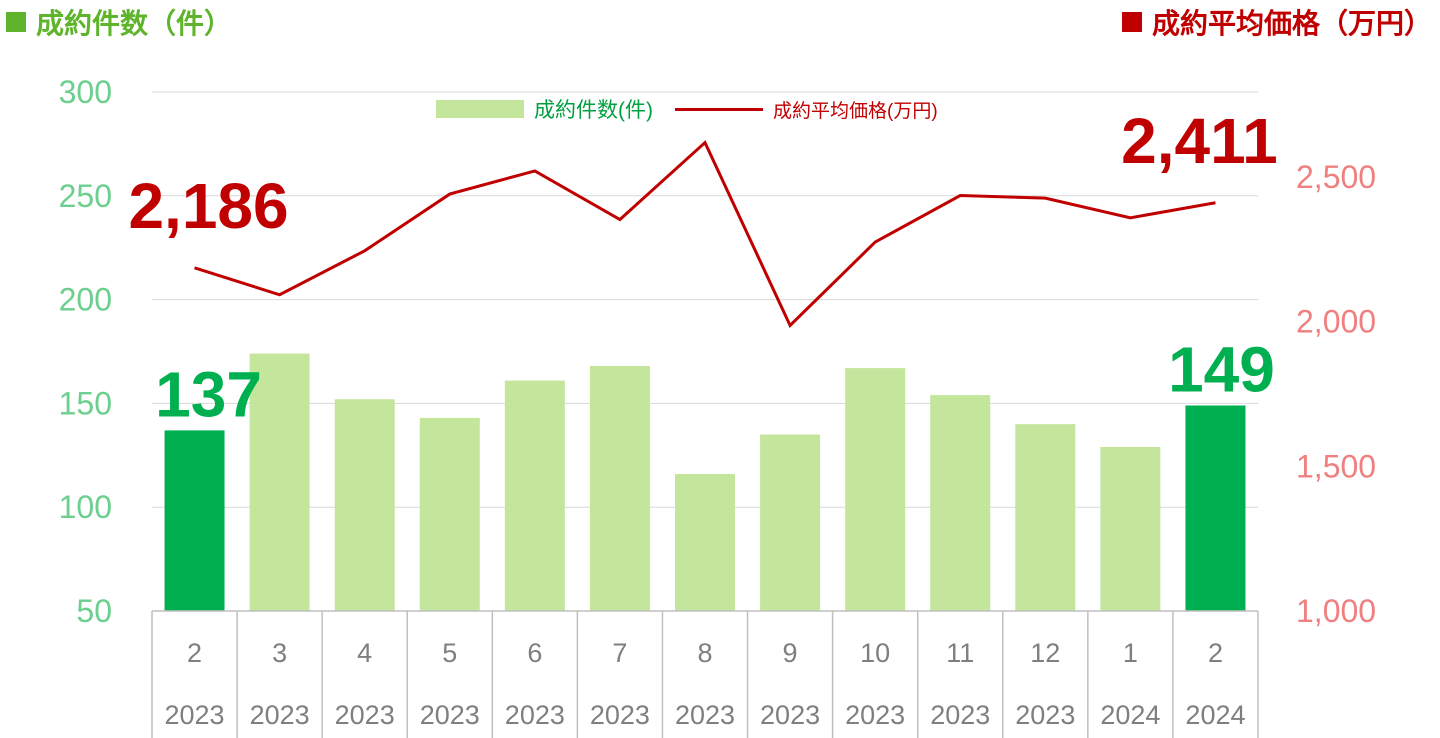 This screenshot has height=738, width=1440. Describe the element at coordinates (790, 653) in the screenshot. I see `x-tick-month: 9` at that location.